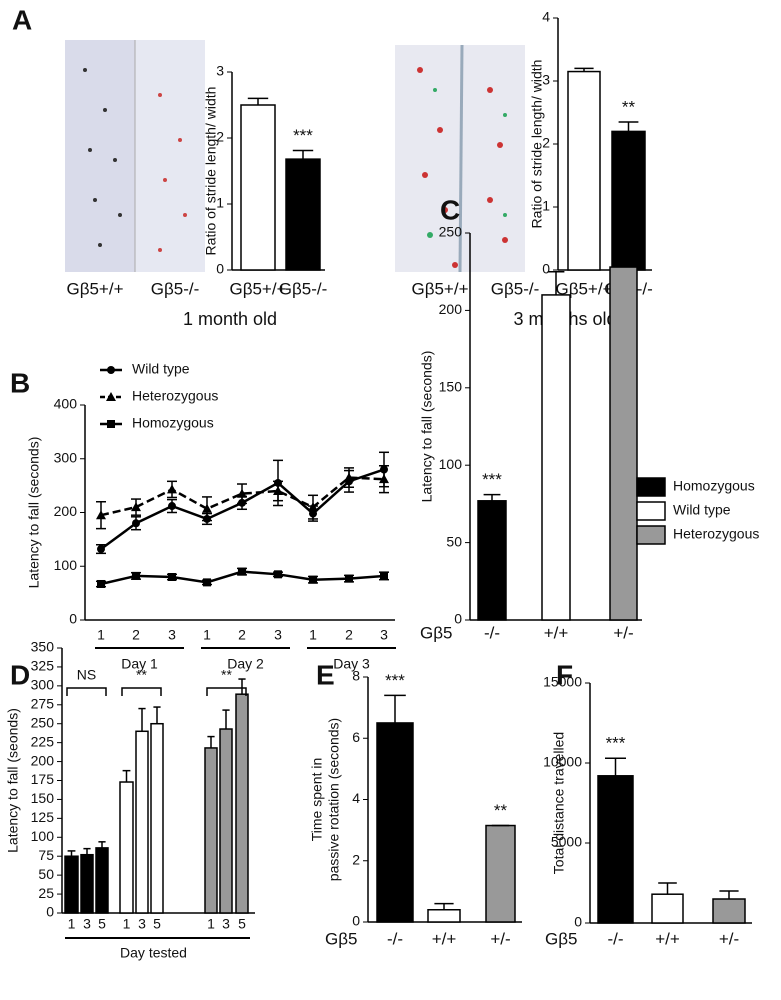 This screenshot has width=781, height=1000. I want to click on x-tick-label: +/-, so click(623, 632).